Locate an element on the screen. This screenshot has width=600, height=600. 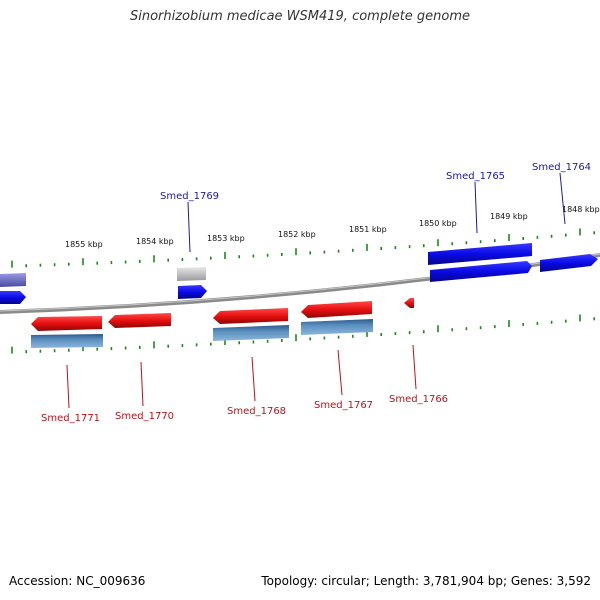
ruler-label: 1848 kbp is located at coordinates (581, 209).